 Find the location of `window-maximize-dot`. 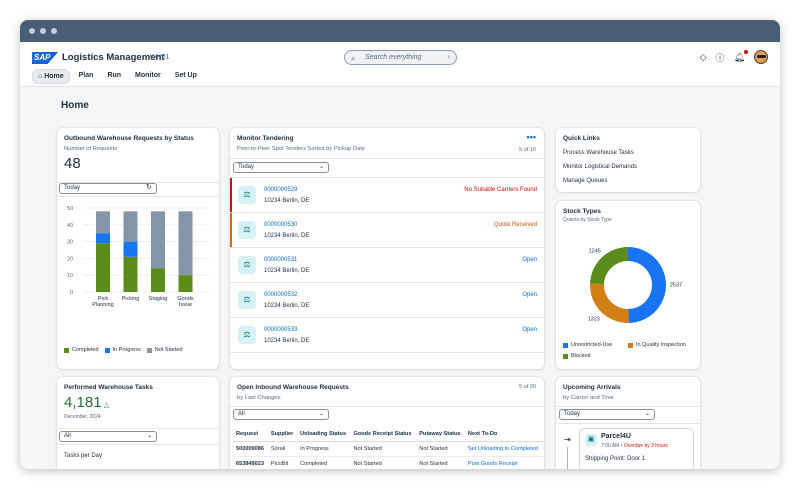

window-maximize-dot is located at coordinates (54, 31).